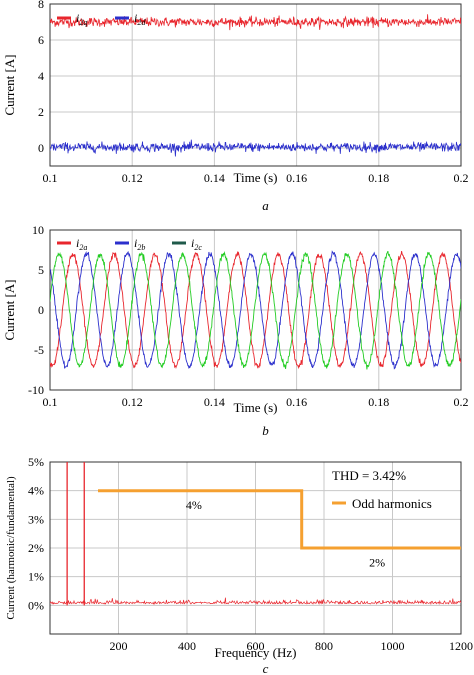 This screenshot has width=474, height=675. I want to click on x-tick-label: 800, so click(324, 646).